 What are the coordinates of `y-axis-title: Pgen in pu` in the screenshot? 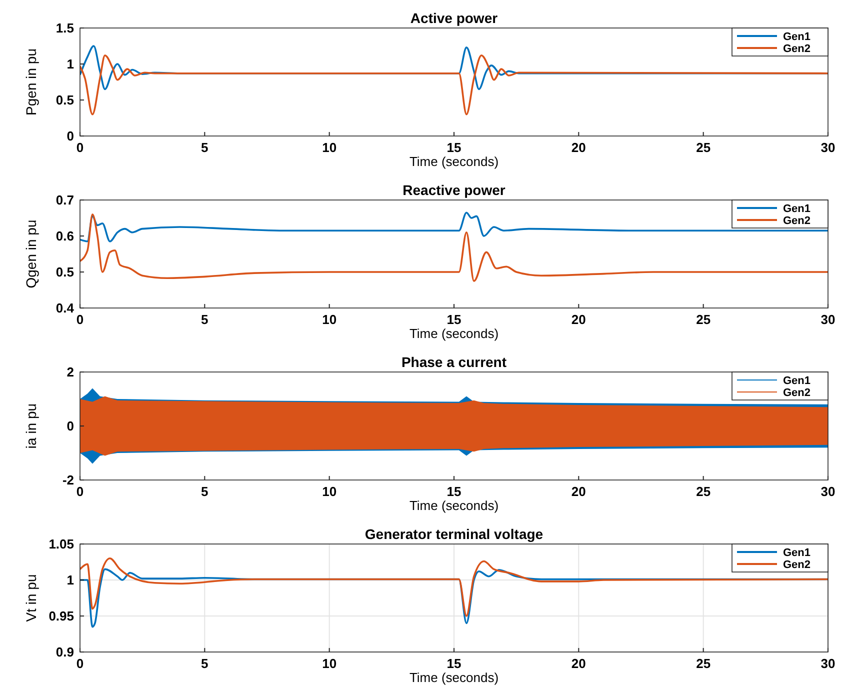 It's located at (31, 82).